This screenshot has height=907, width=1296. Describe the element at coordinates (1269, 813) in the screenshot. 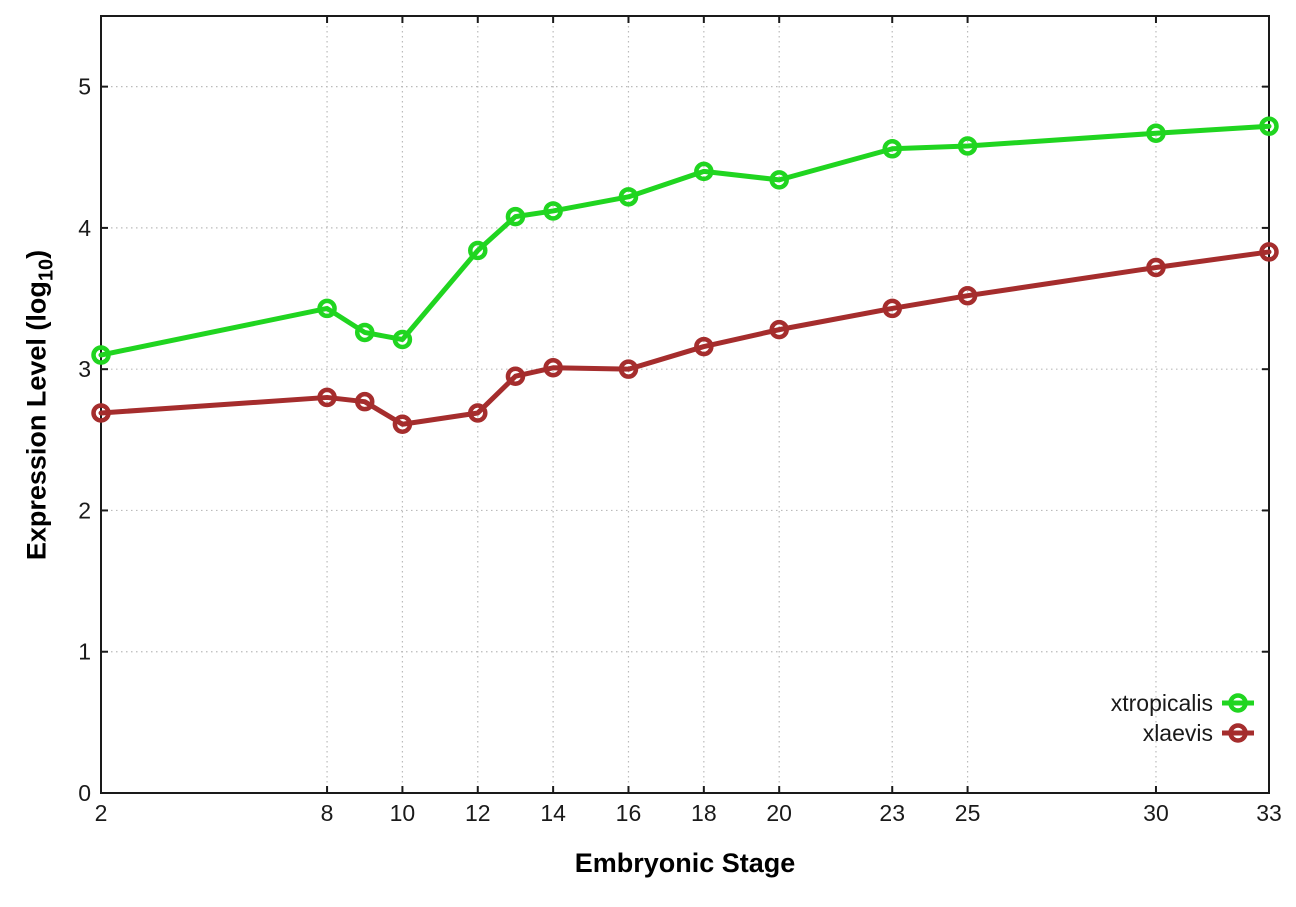

I see `x-tick-label: 33` at that location.